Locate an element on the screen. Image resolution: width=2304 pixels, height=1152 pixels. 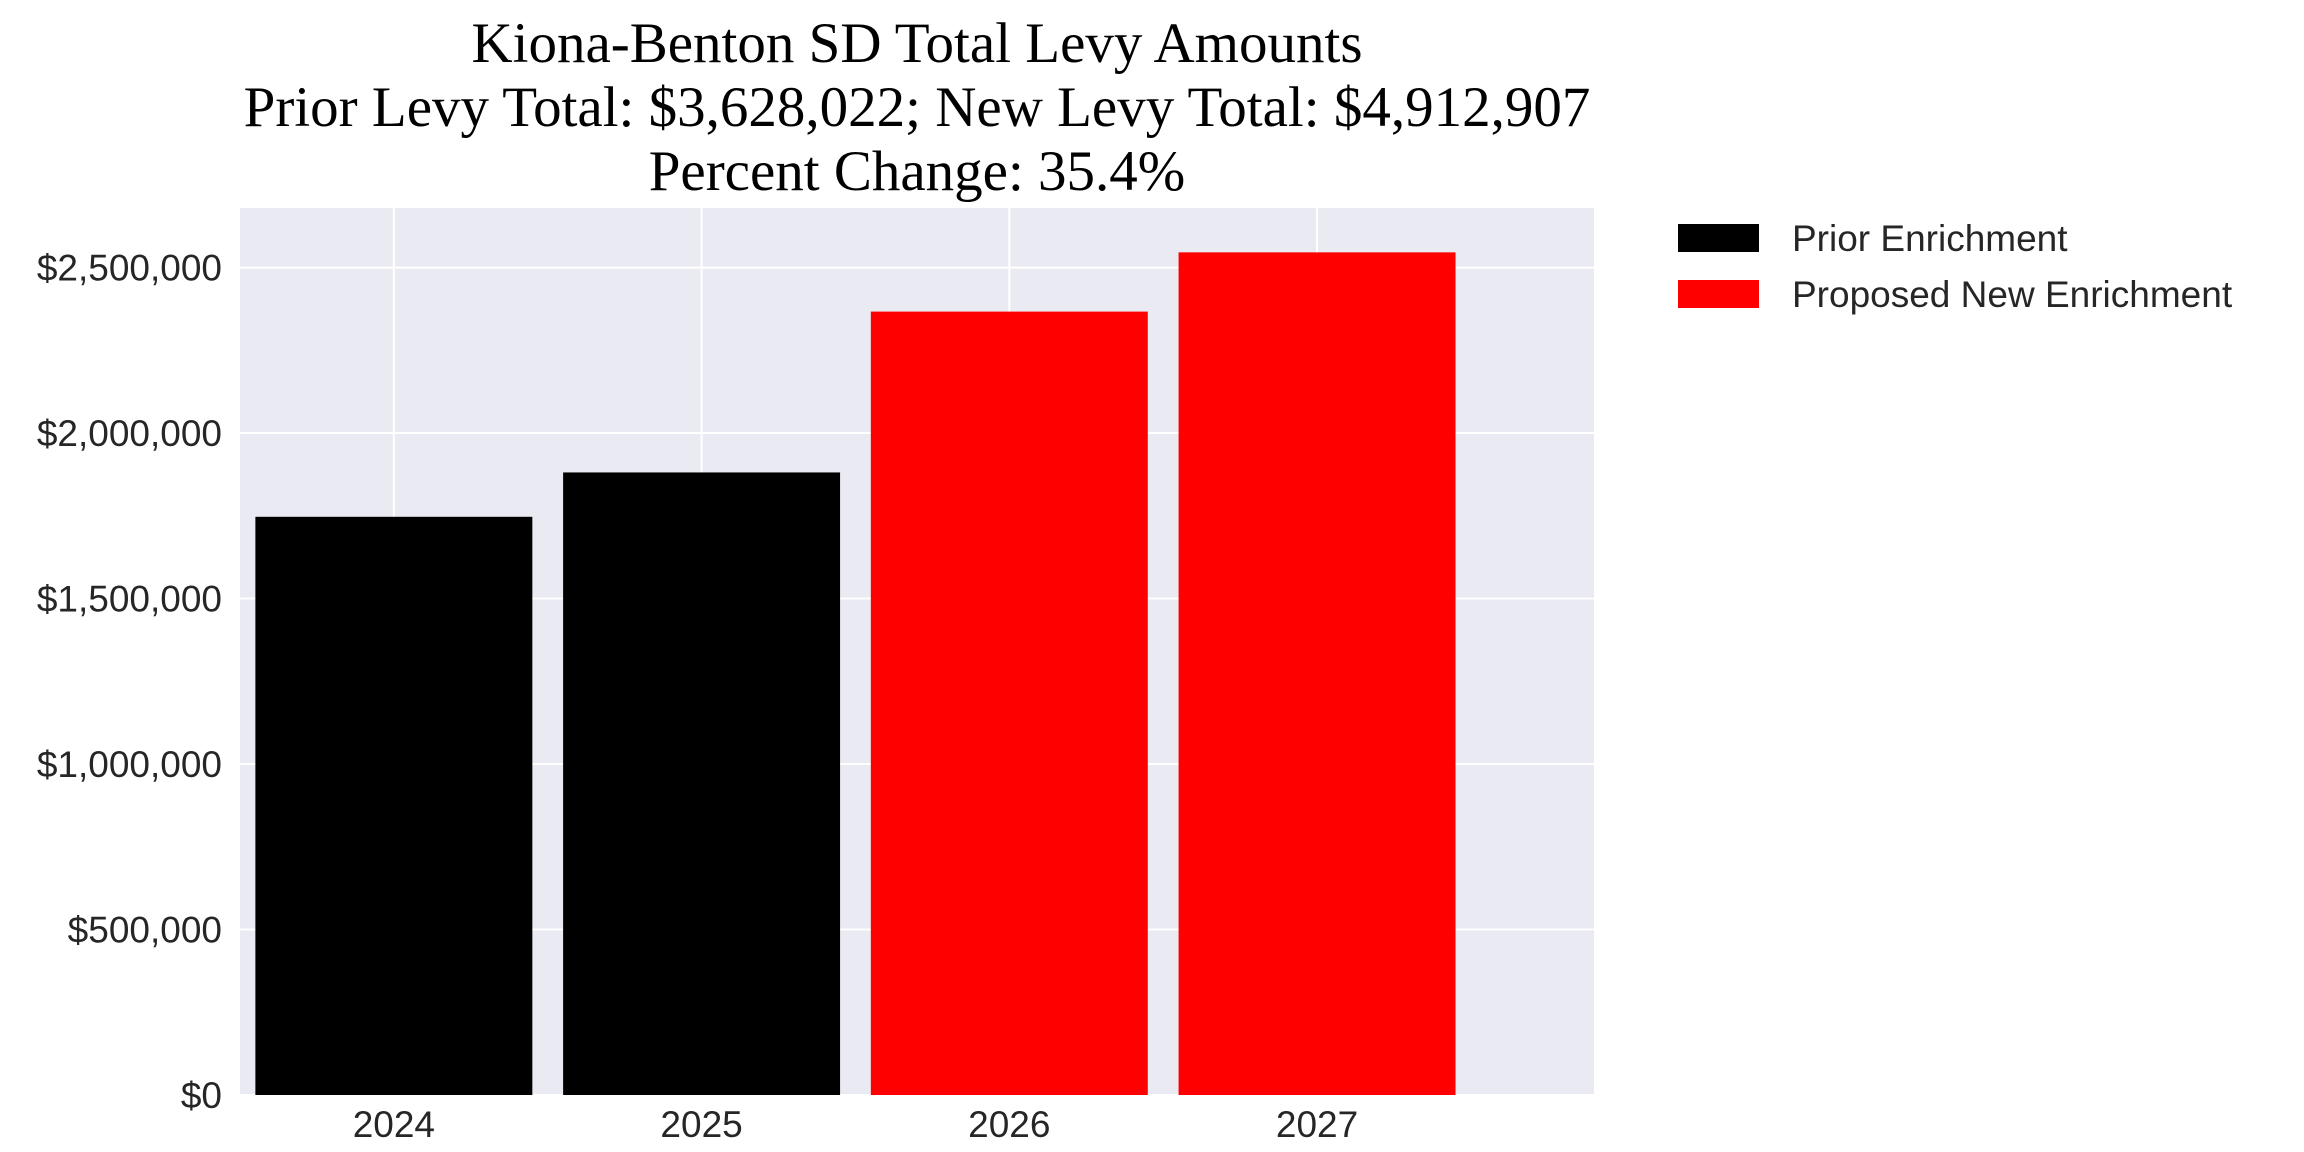
x-axis-tick-labels: 2024 2025 2026 2027 is located at coordinates (855, 1124).